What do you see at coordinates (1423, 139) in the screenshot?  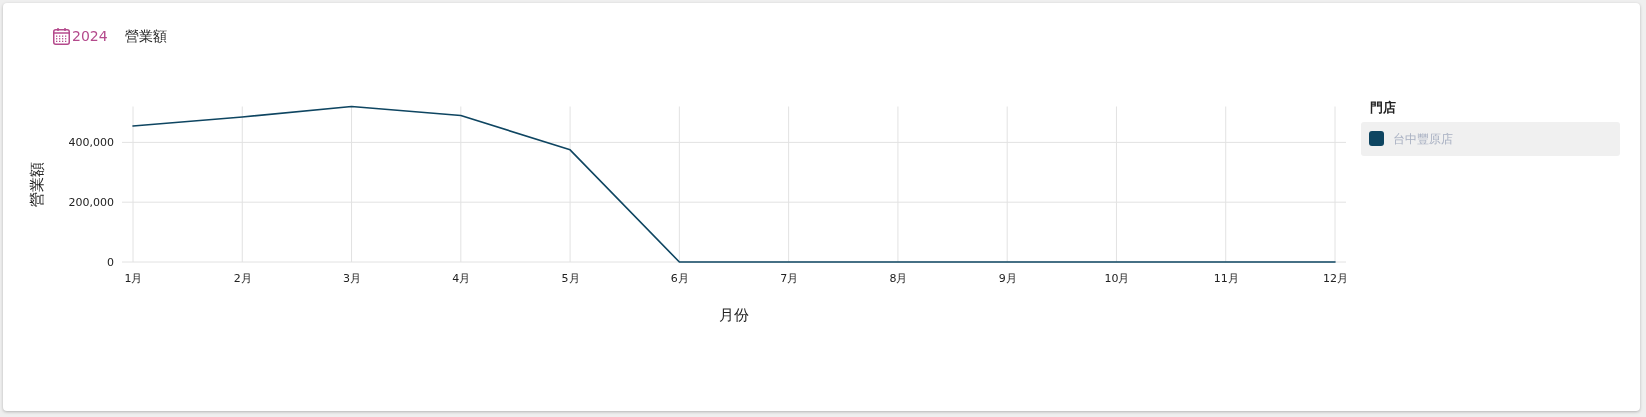 I see `legend-label: 台中豐原店` at bounding box center [1423, 139].